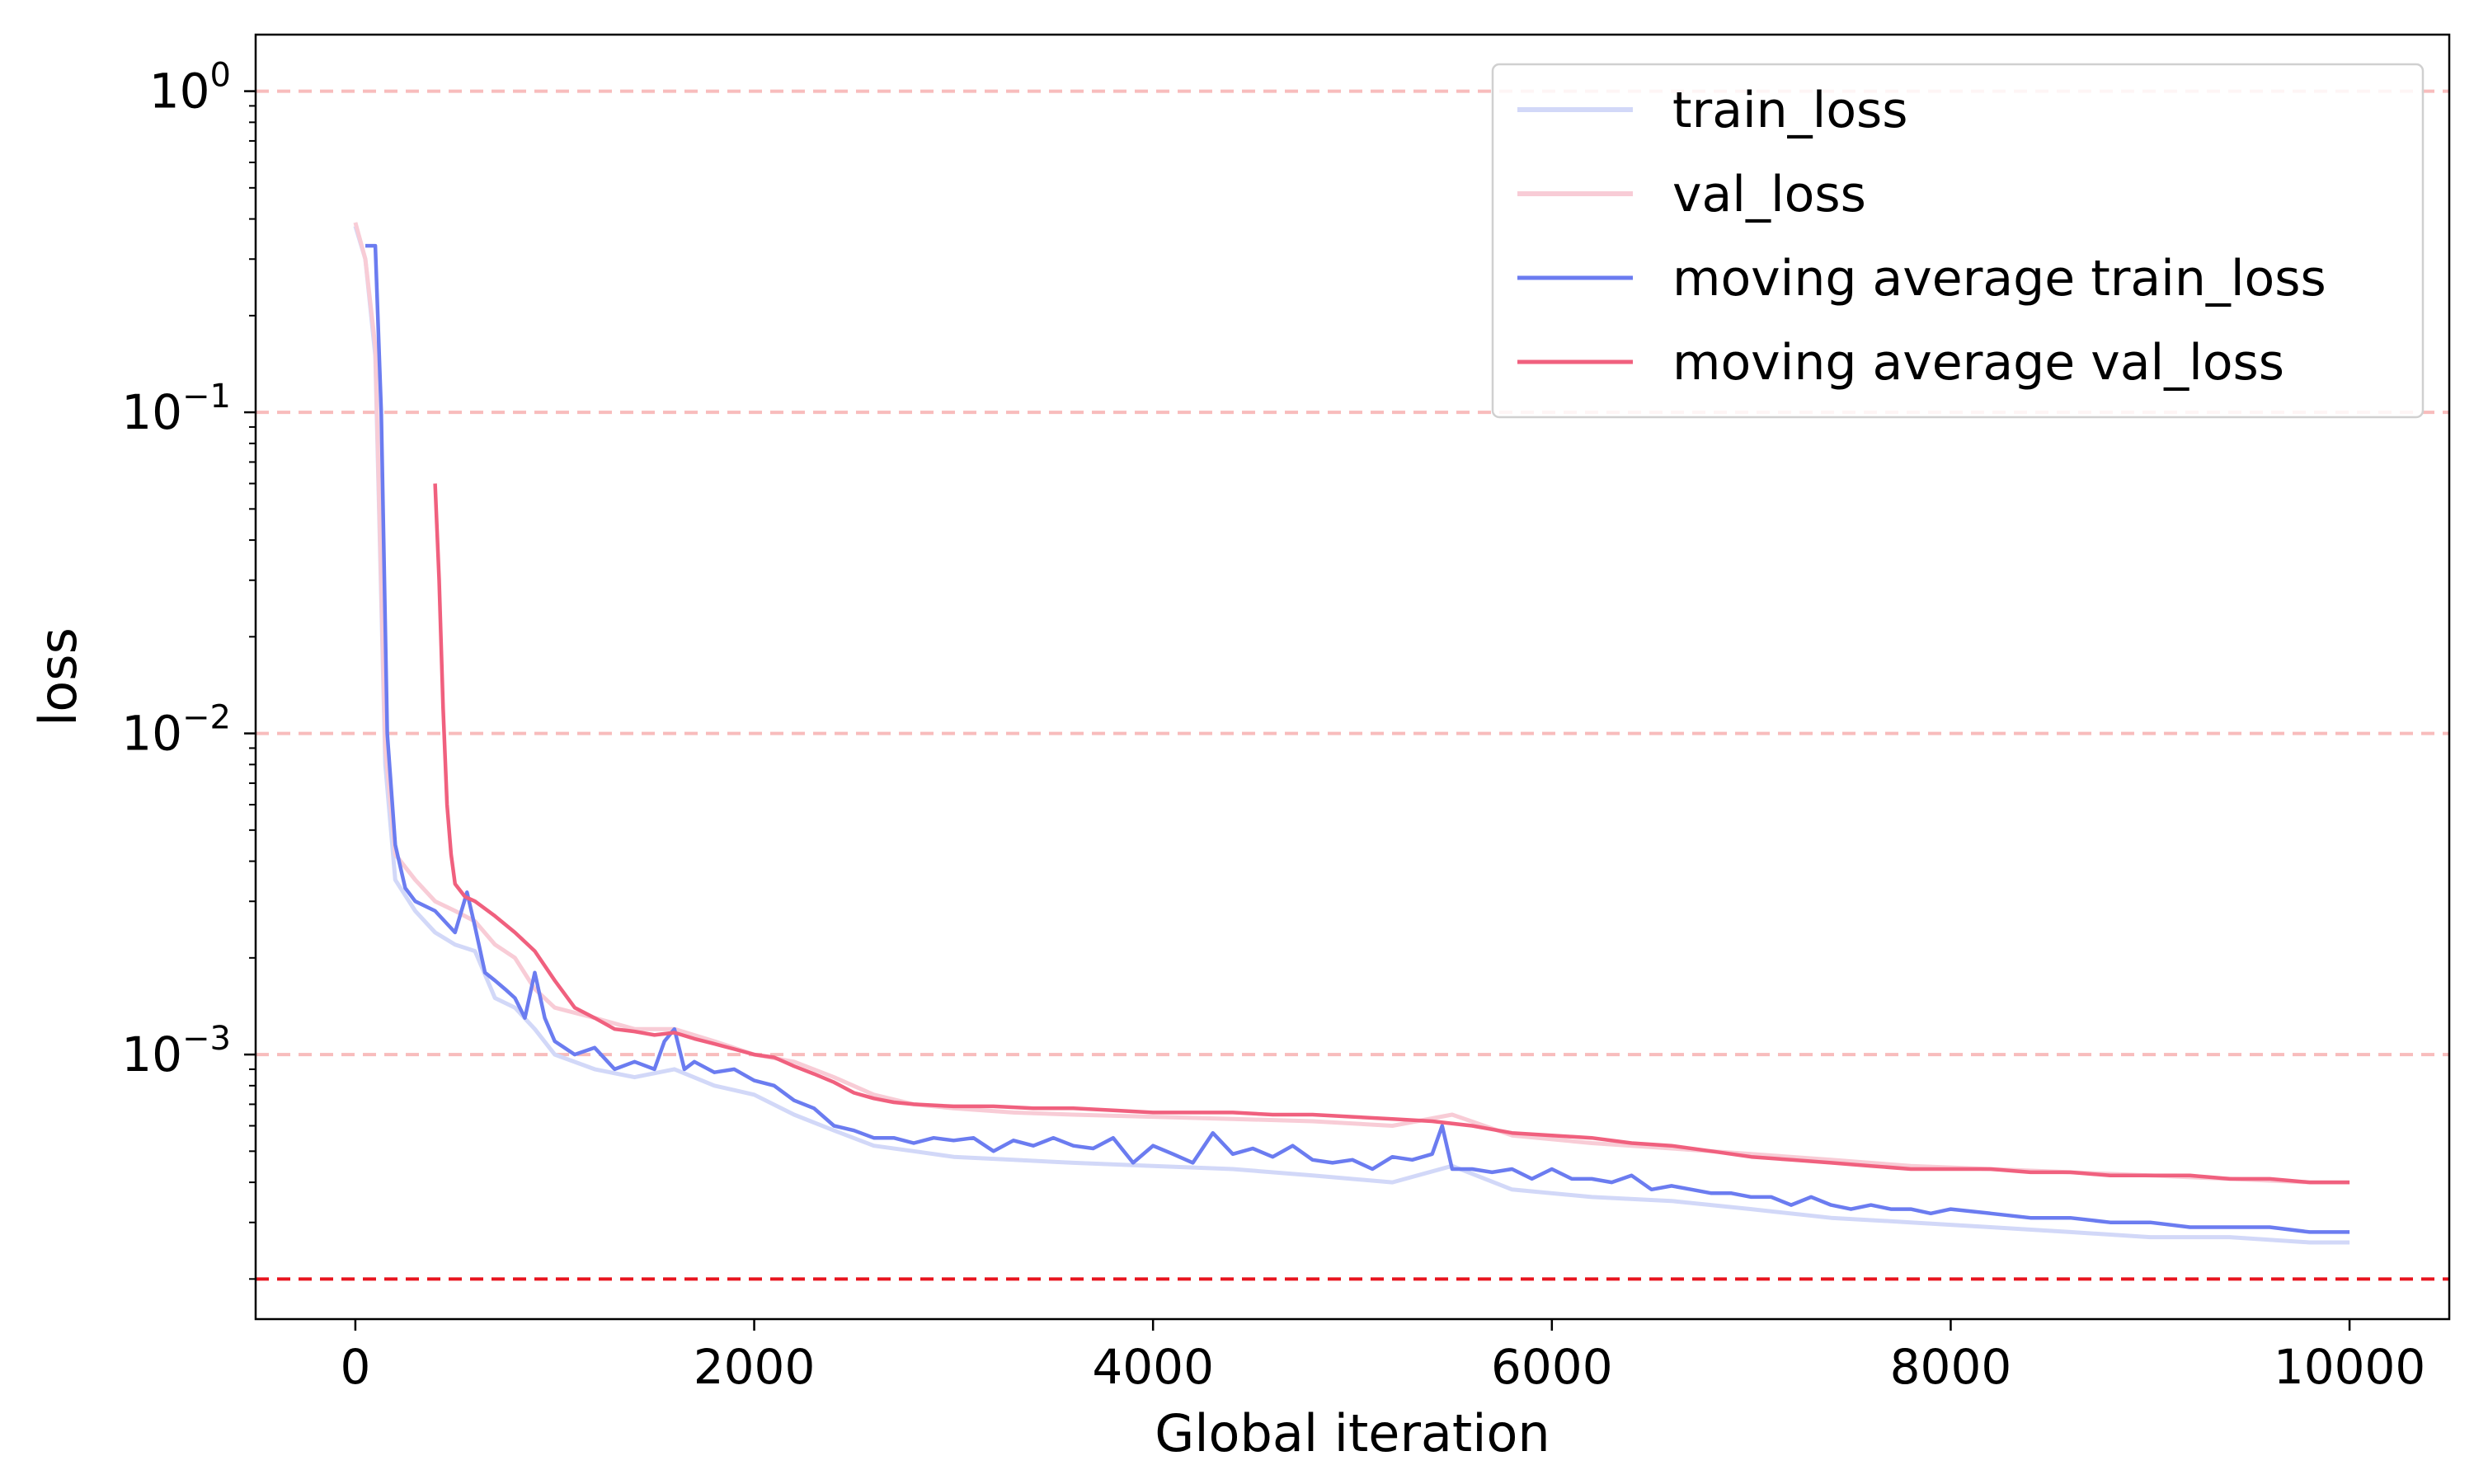  I want to click on x-axis-label: Global iteration, so click(1352, 1433).